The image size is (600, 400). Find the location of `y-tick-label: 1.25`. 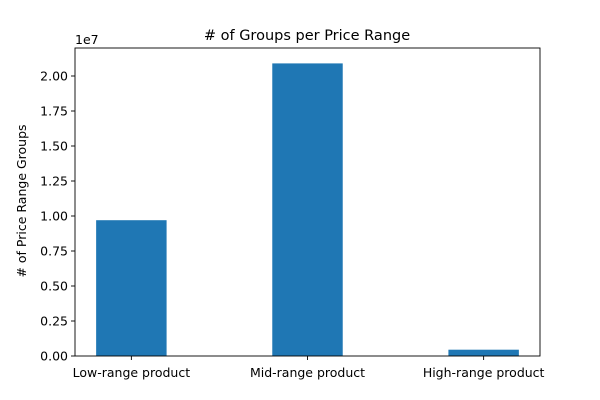

y-tick-label: 1.25 is located at coordinates (54, 181).